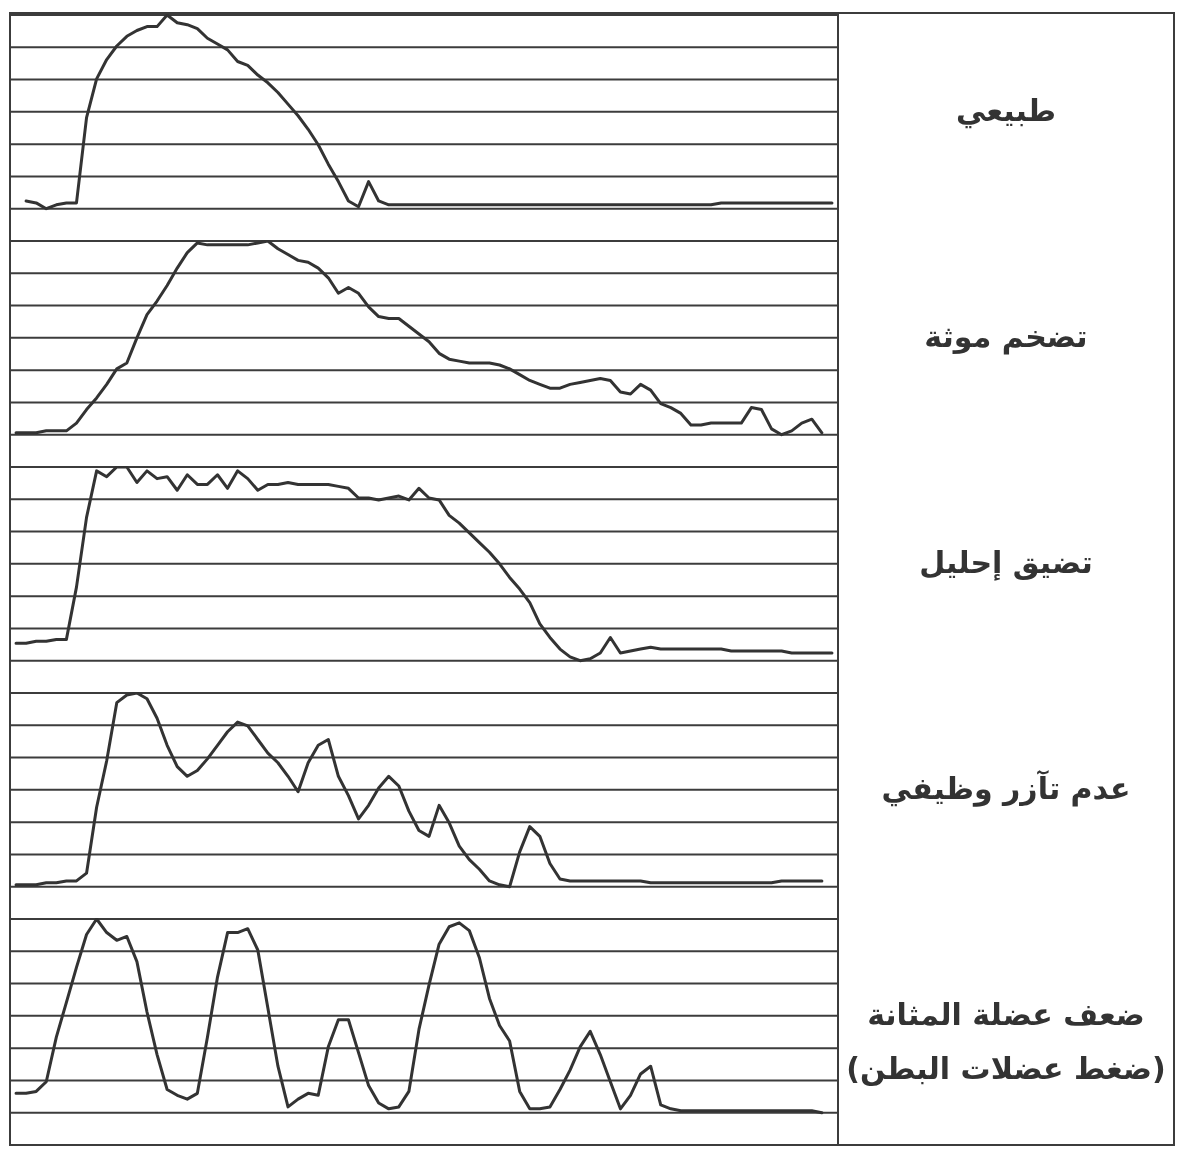 This screenshot has height=1159, width=1181. Describe the element at coordinates (1006, 337) in the screenshot. I see `text: تضخم موثة` at that location.